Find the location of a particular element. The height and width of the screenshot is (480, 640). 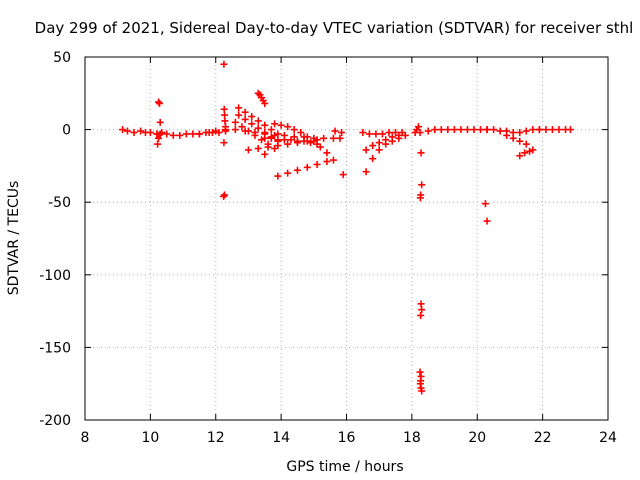

x-tick-label: 18 is located at coordinates (412, 438).